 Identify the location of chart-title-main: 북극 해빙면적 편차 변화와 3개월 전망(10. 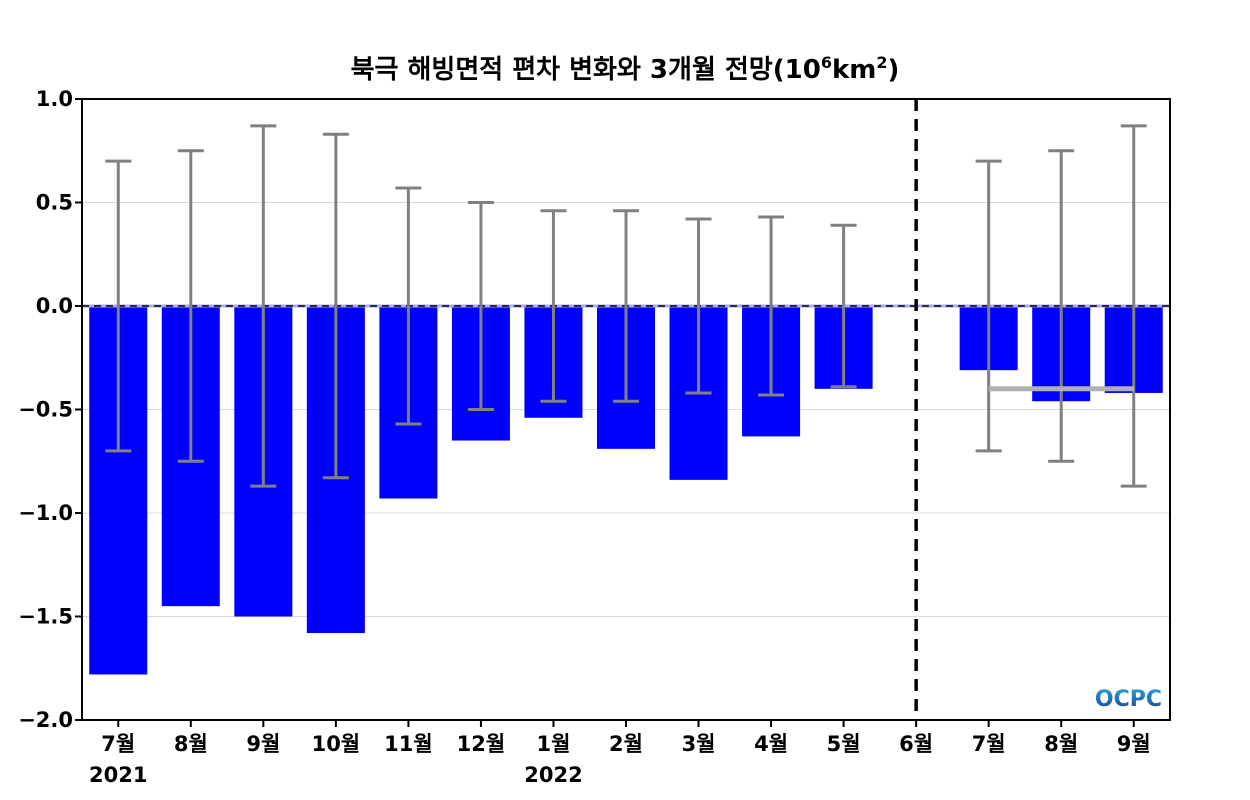
(586, 70).